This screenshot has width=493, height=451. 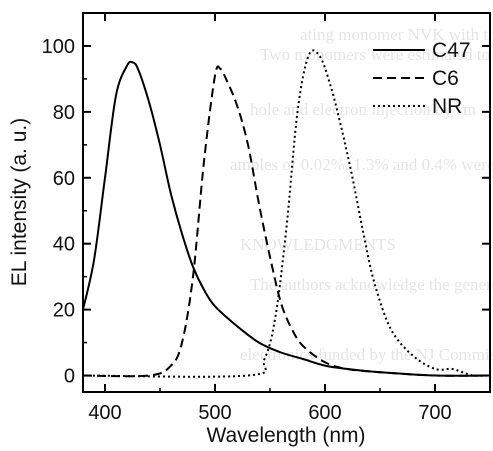 I want to click on y-tick-label-0: 0, so click(x=69, y=377).